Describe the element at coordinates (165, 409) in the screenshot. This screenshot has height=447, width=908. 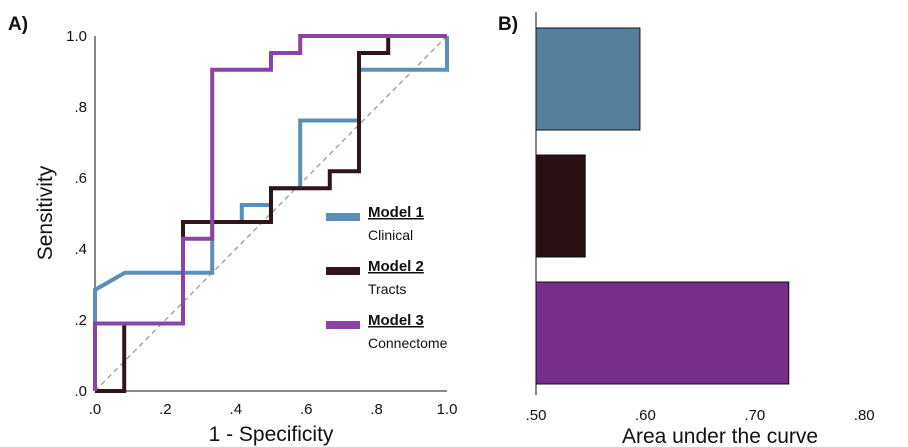
I see `roc-x-tick-label: .2` at that location.